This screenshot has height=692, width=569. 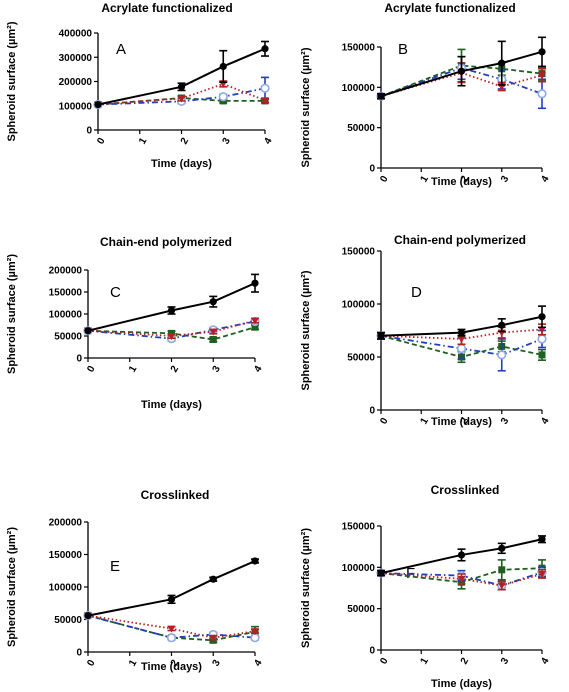 I want to click on y-tick-label: 400000, so click(x=76, y=34).